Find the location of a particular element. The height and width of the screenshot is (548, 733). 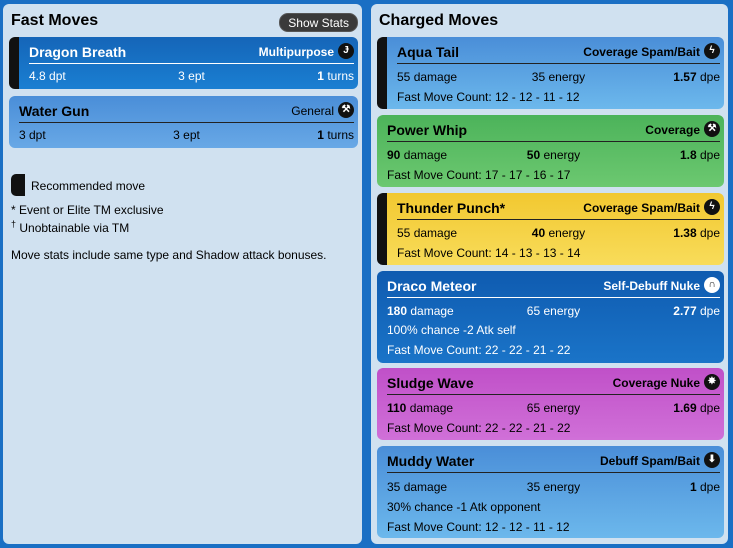

dpe-value: 1.38 dpe is located at coordinates (696, 233).